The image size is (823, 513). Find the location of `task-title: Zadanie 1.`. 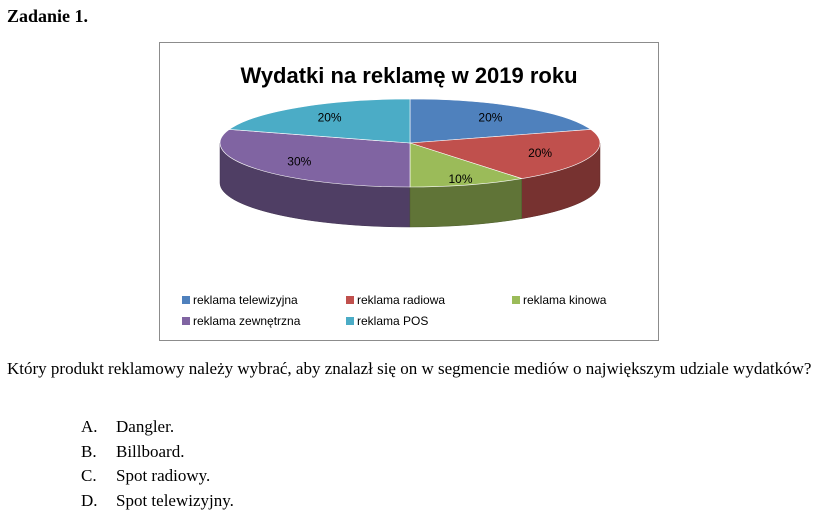

task-title: Zadanie 1. is located at coordinates (47, 16).